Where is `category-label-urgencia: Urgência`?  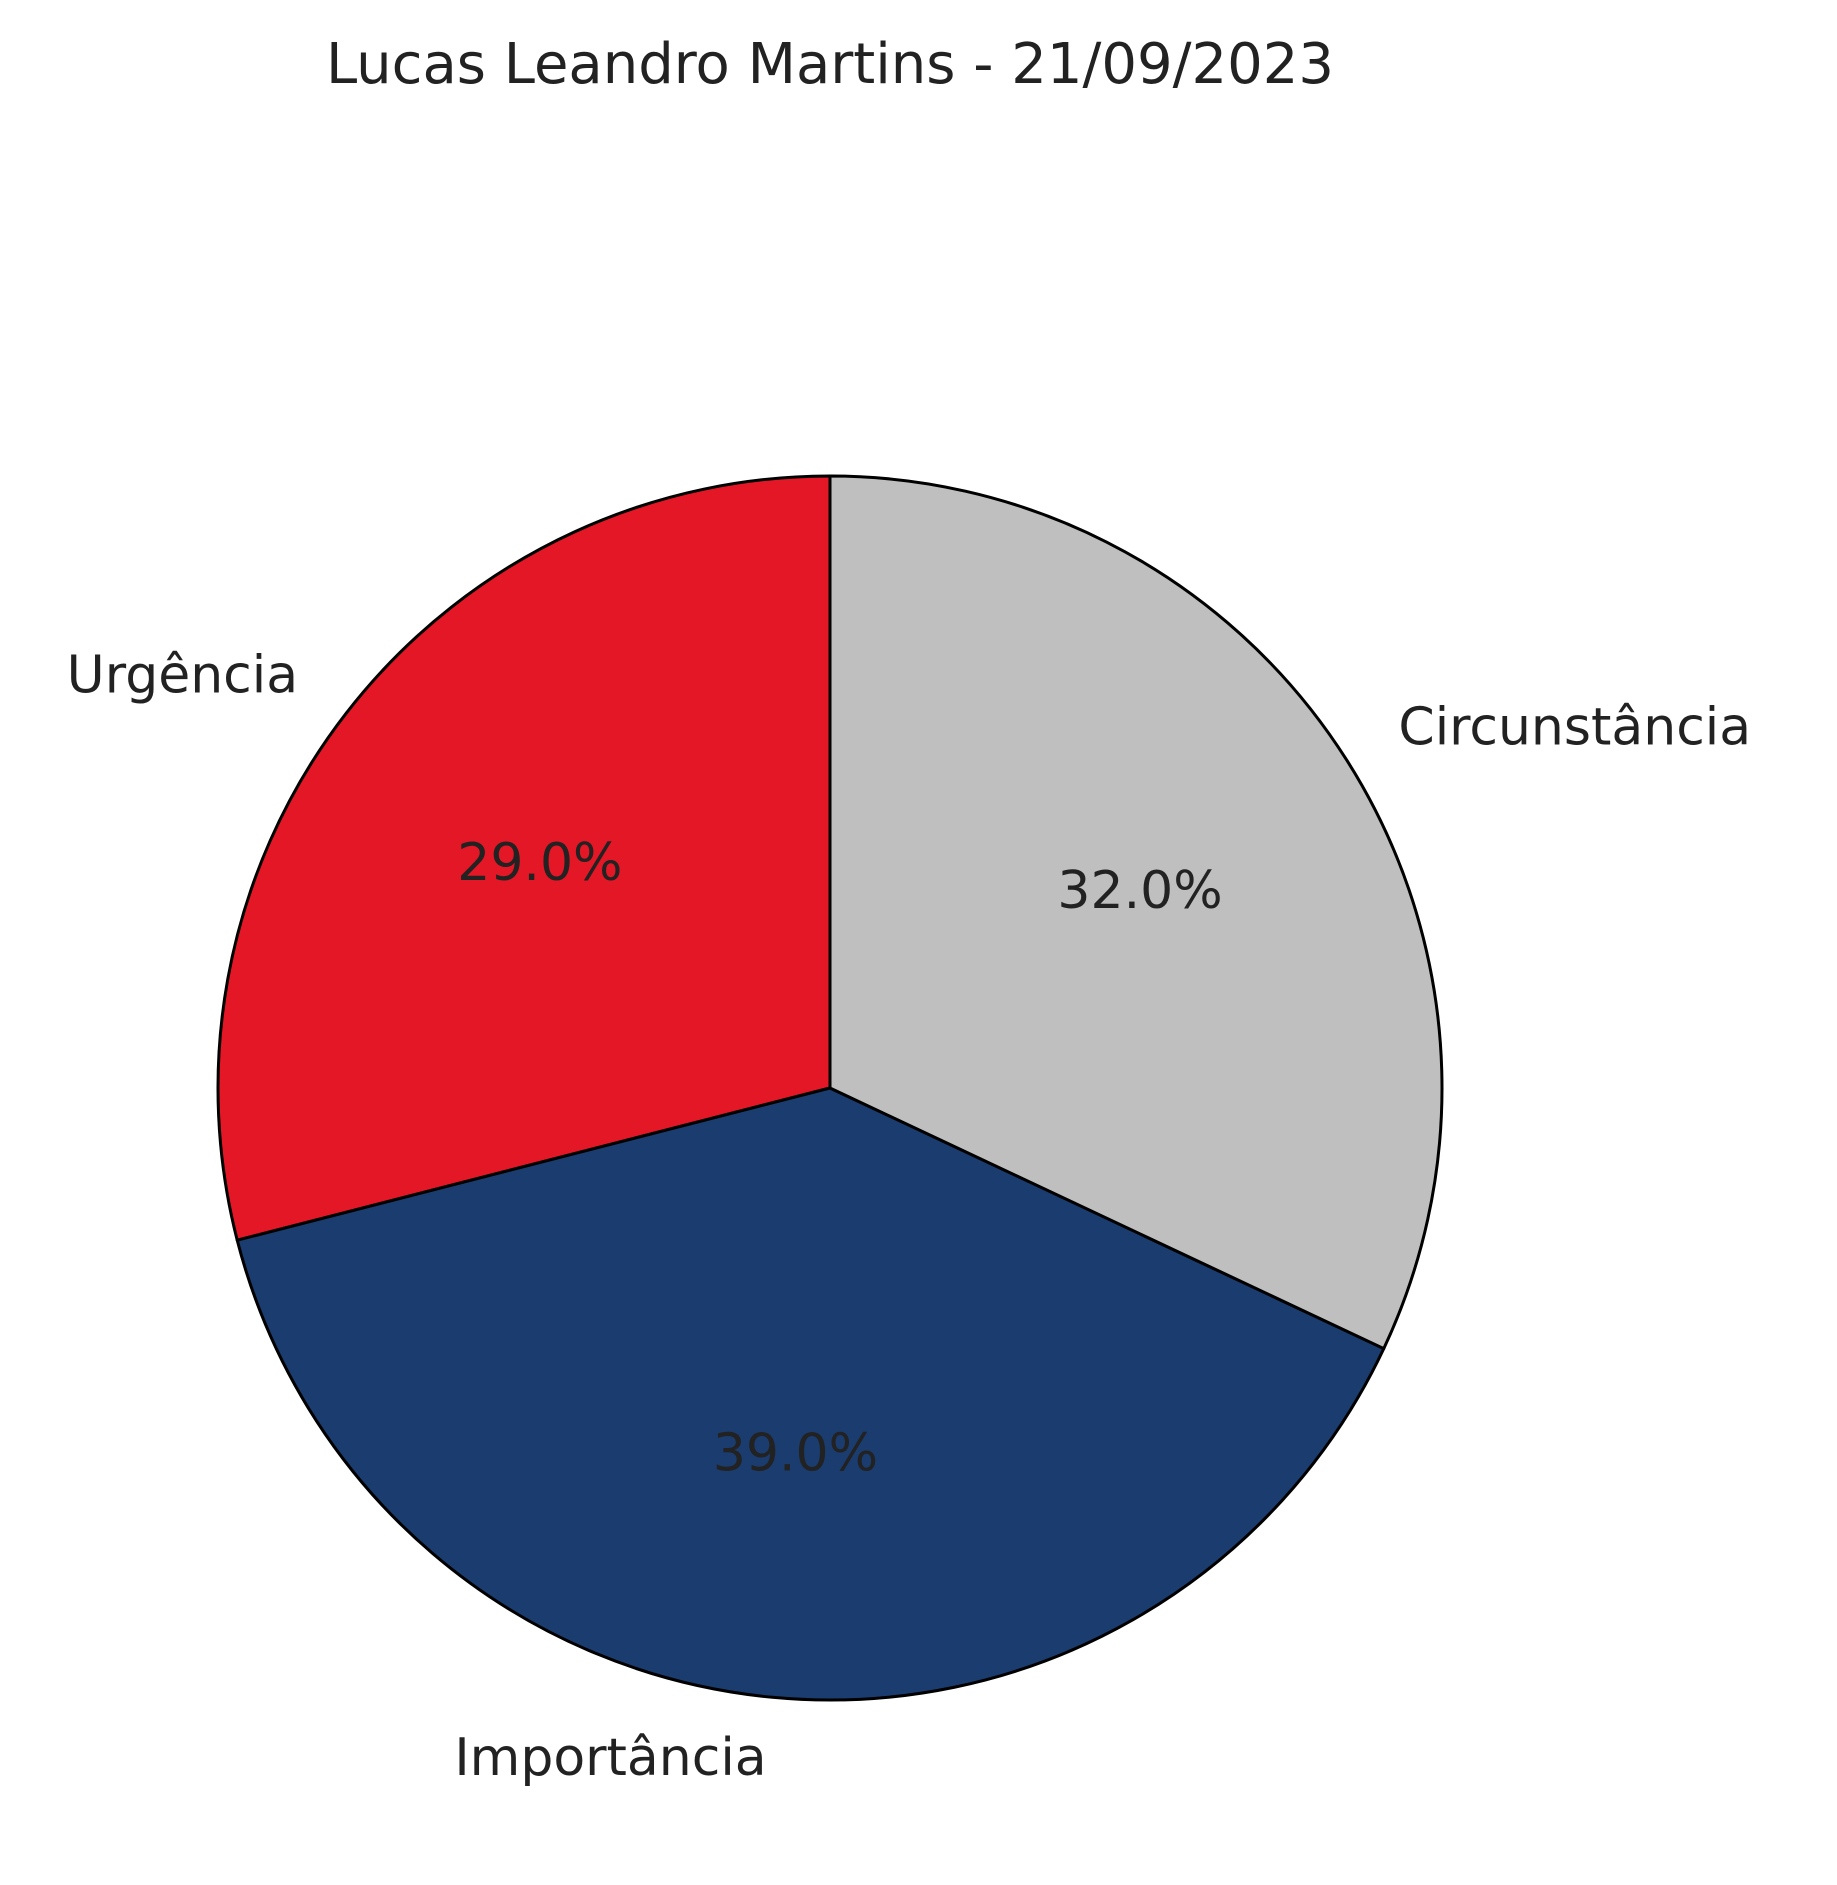
category-label-urgencia: Urgência is located at coordinates (182, 675).